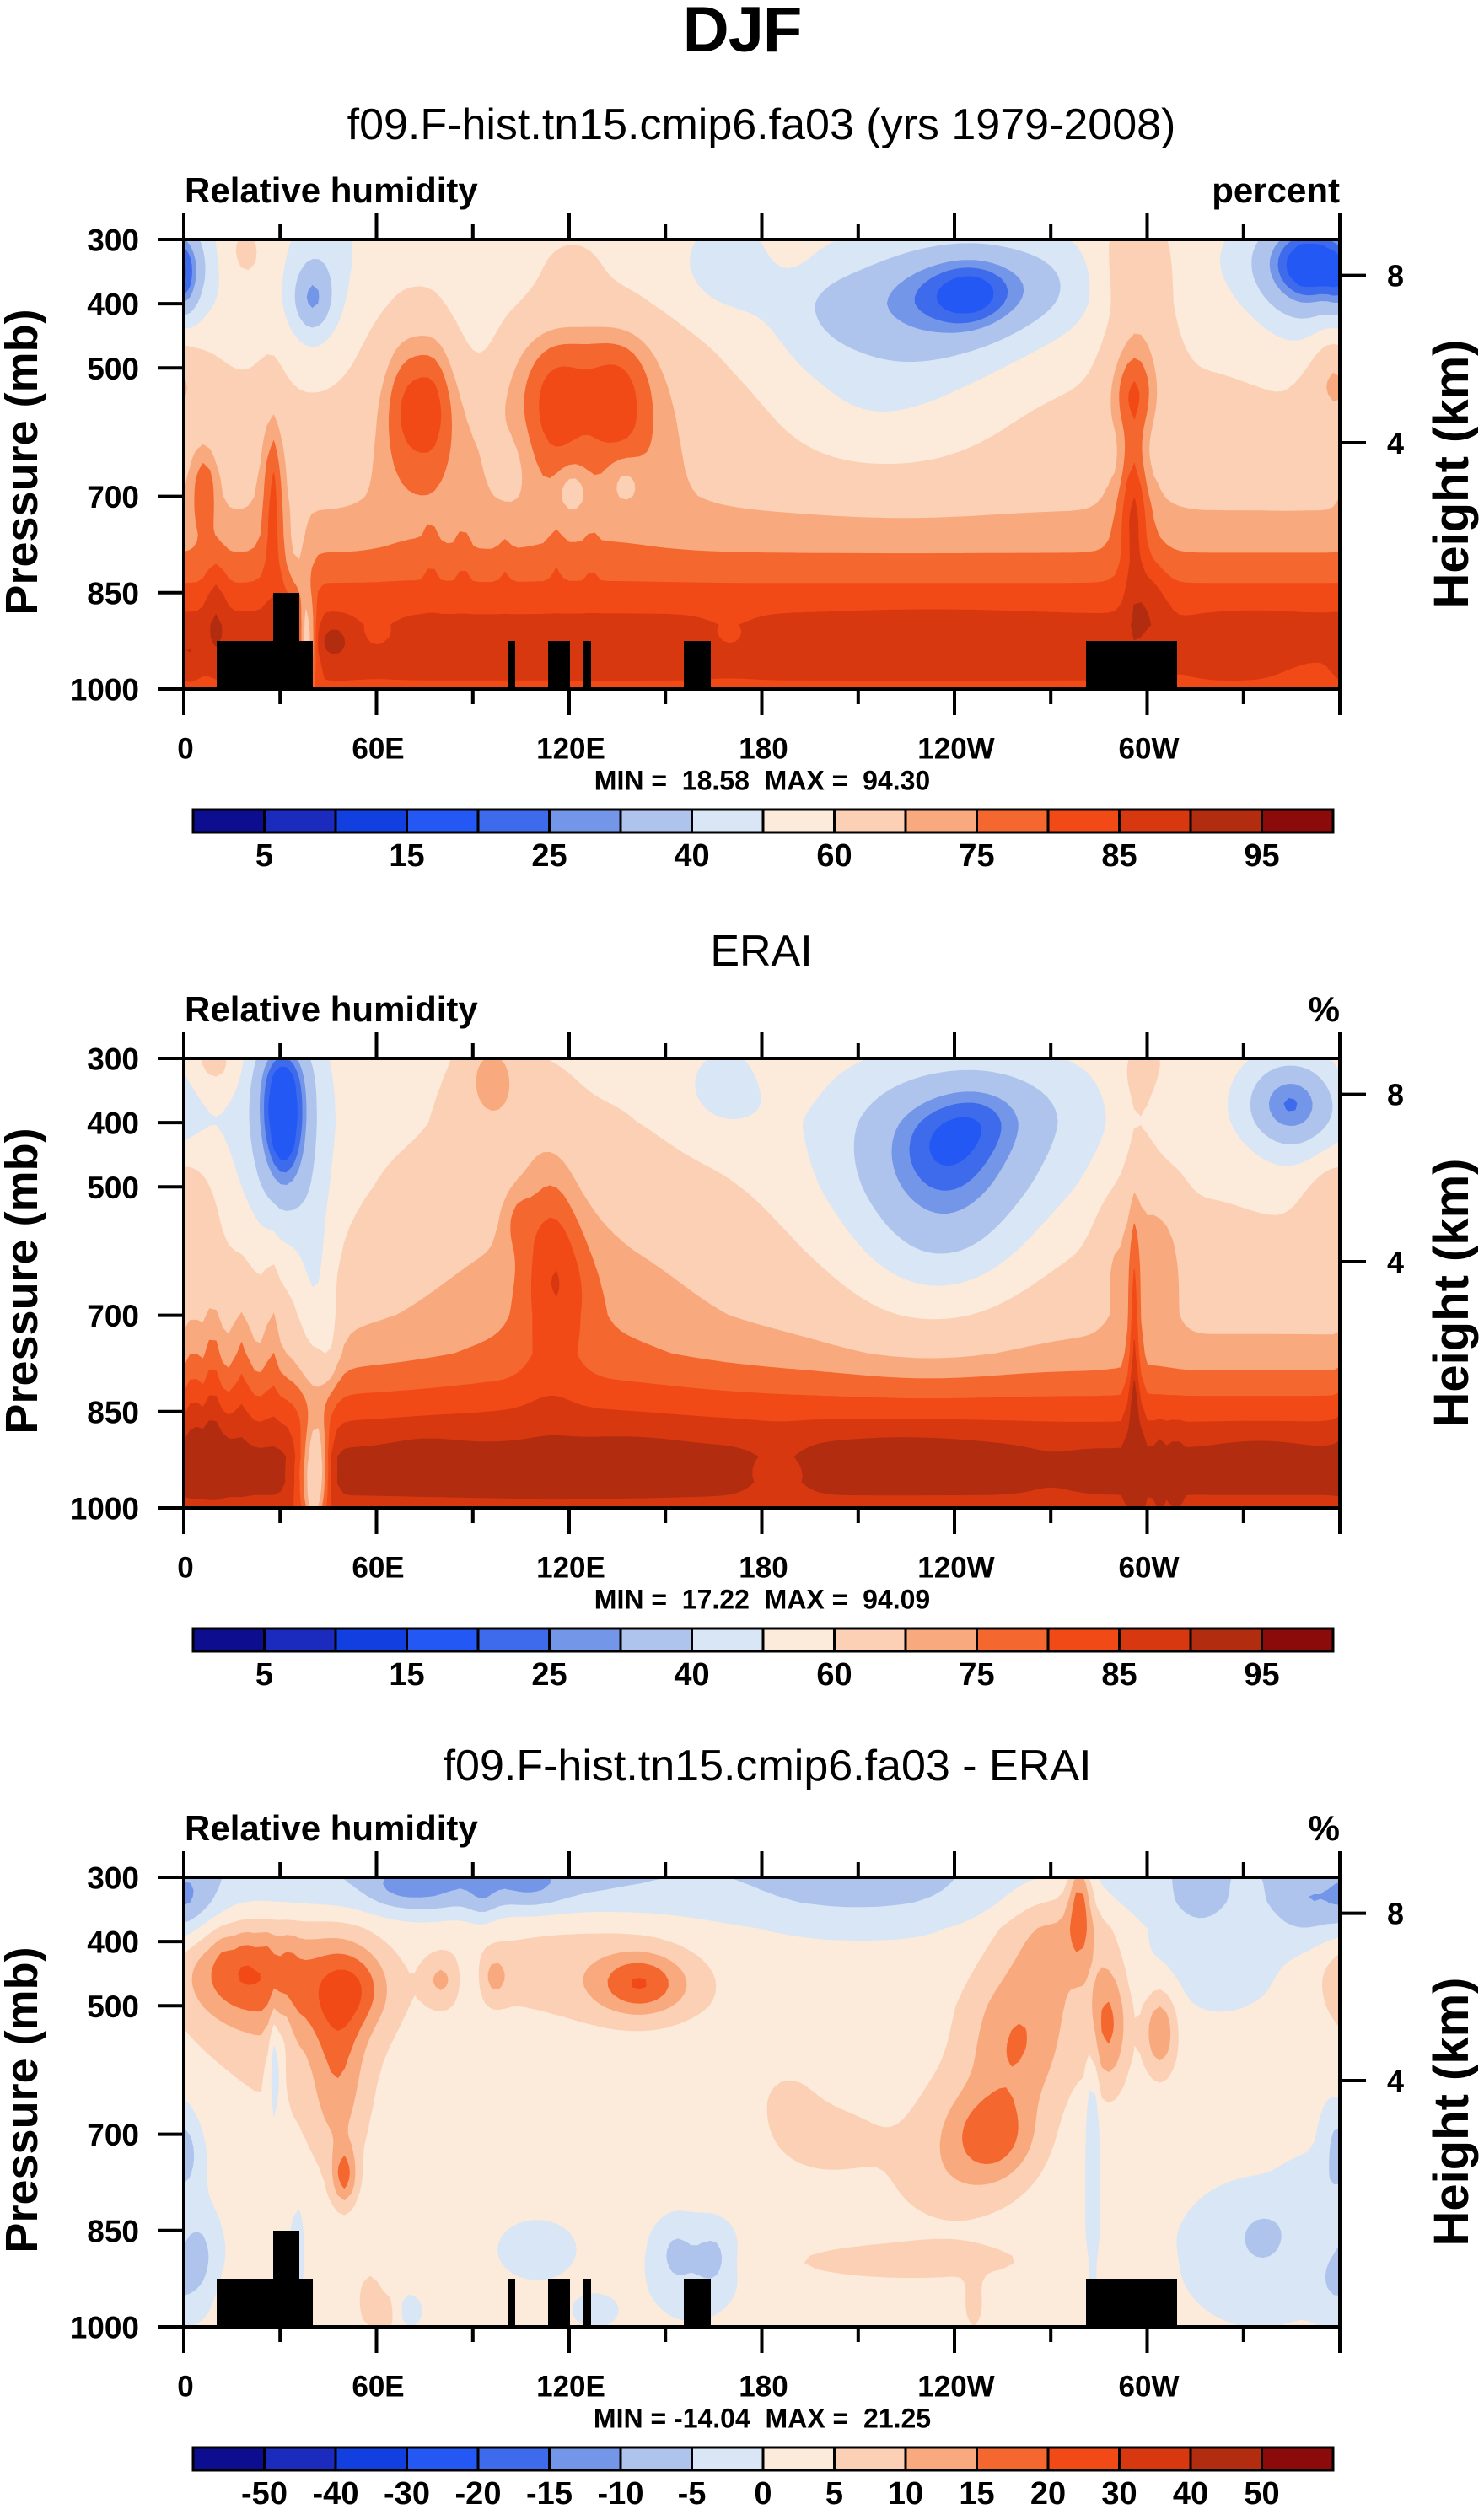 The image size is (1484, 2509). Describe the element at coordinates (407, 2492) in the screenshot. I see `svg-text: -30` at that location.